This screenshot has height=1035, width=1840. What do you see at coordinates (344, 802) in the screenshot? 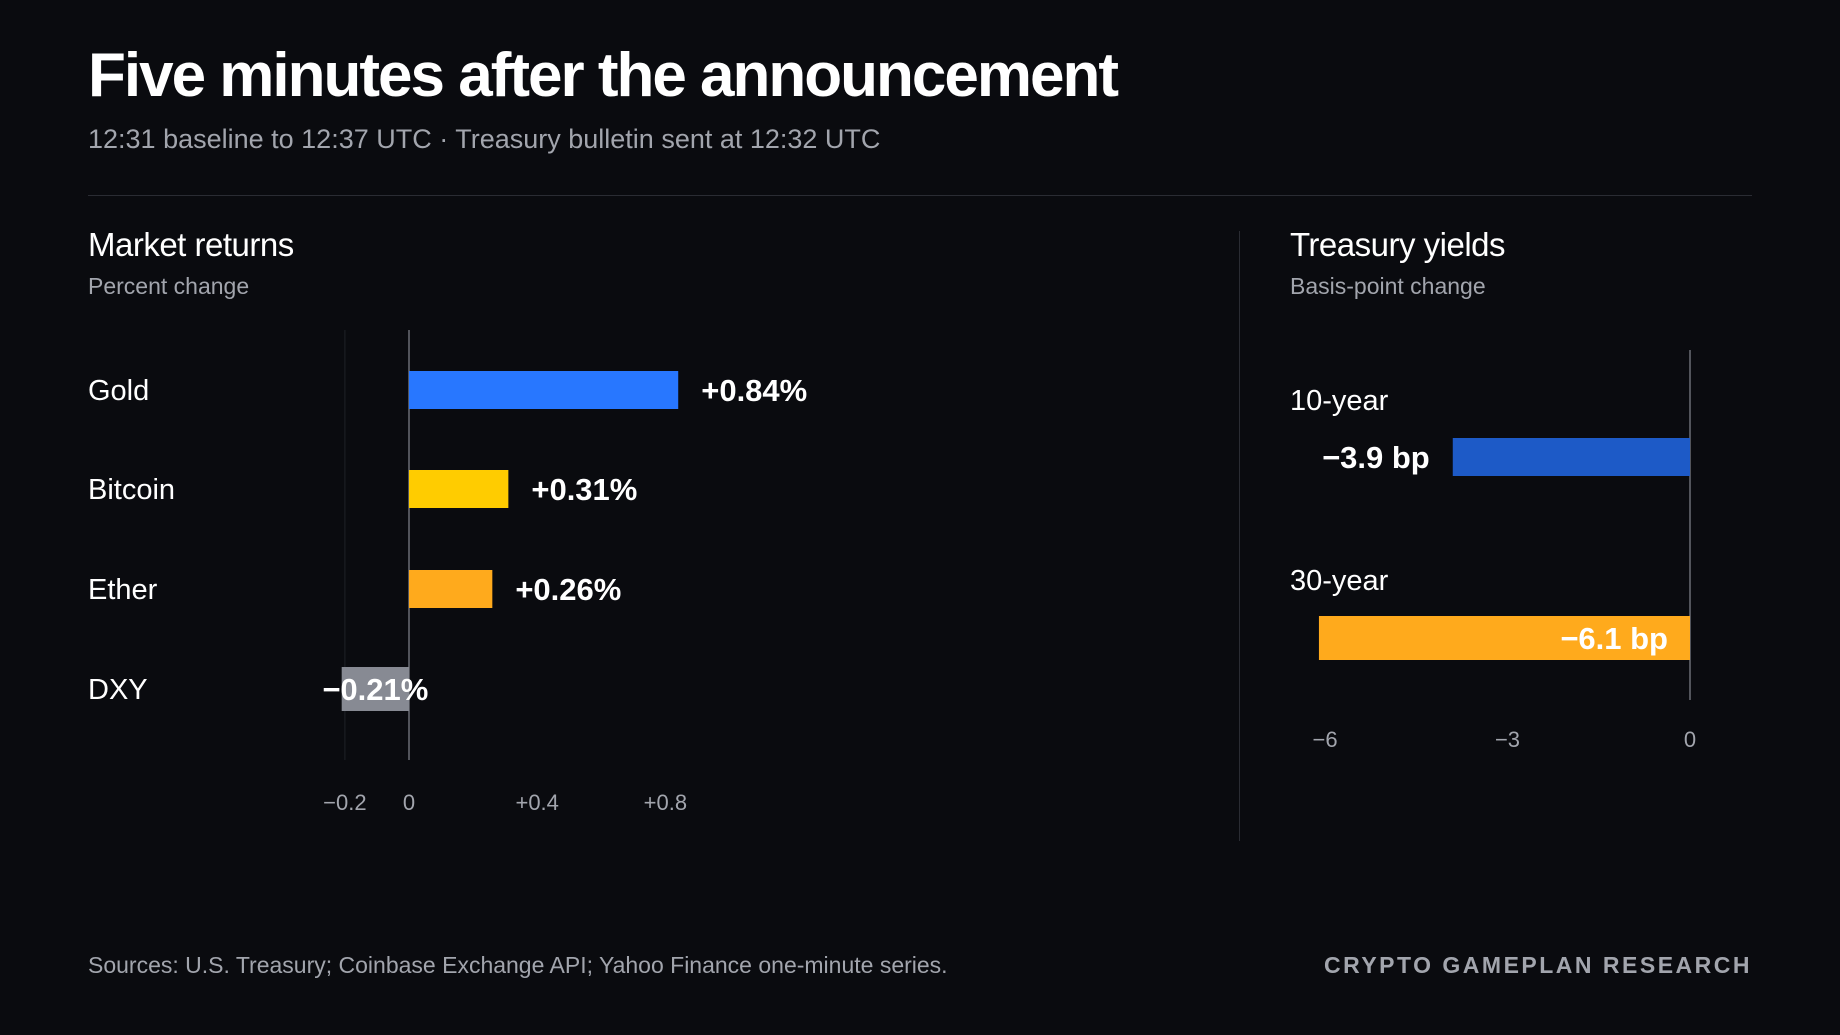
I see `x-tick-label: −0.2` at bounding box center [344, 802].